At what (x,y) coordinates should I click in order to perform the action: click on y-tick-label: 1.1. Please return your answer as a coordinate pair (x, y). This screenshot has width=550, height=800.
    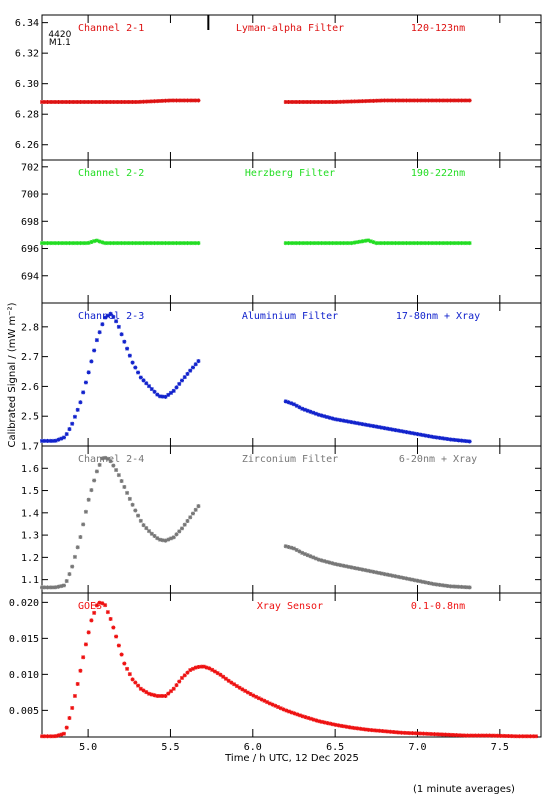
    Looking at the image, I should click on (30, 580).